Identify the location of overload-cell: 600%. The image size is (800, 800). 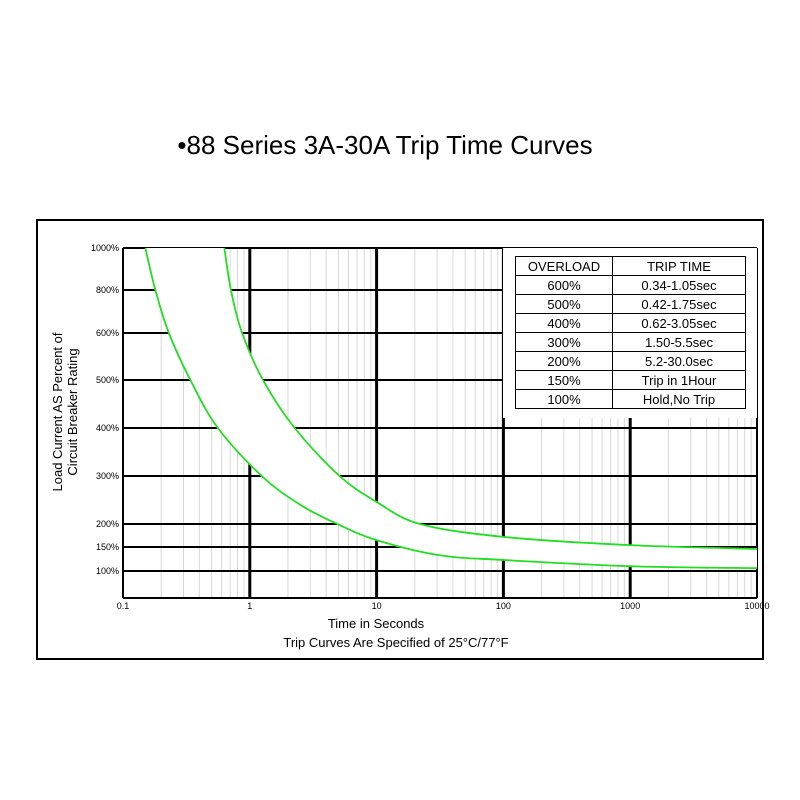
(564, 285).